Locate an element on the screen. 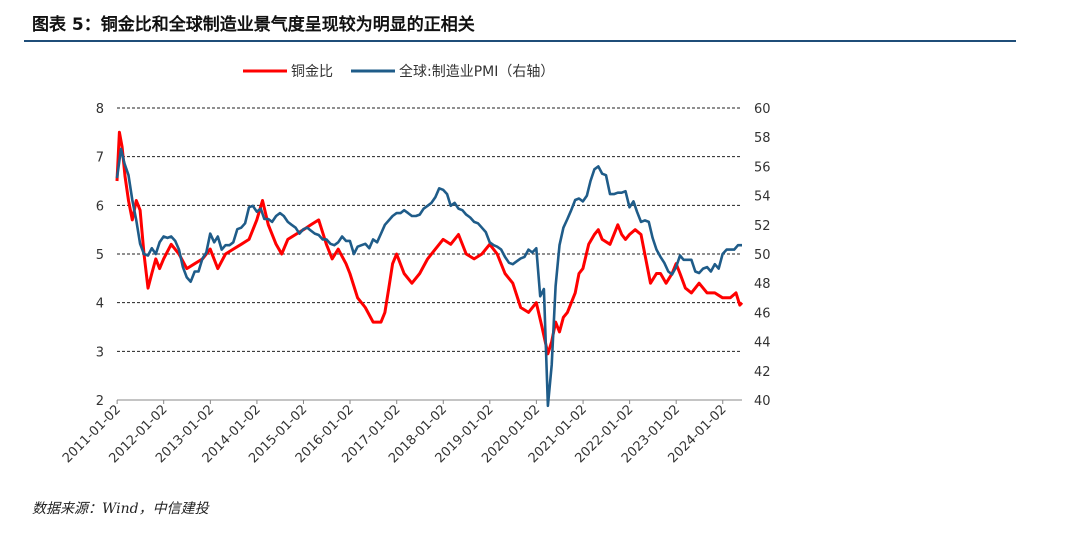  legend-label-2: 全球:制造业PMI（右轴） is located at coordinates (476, 71).